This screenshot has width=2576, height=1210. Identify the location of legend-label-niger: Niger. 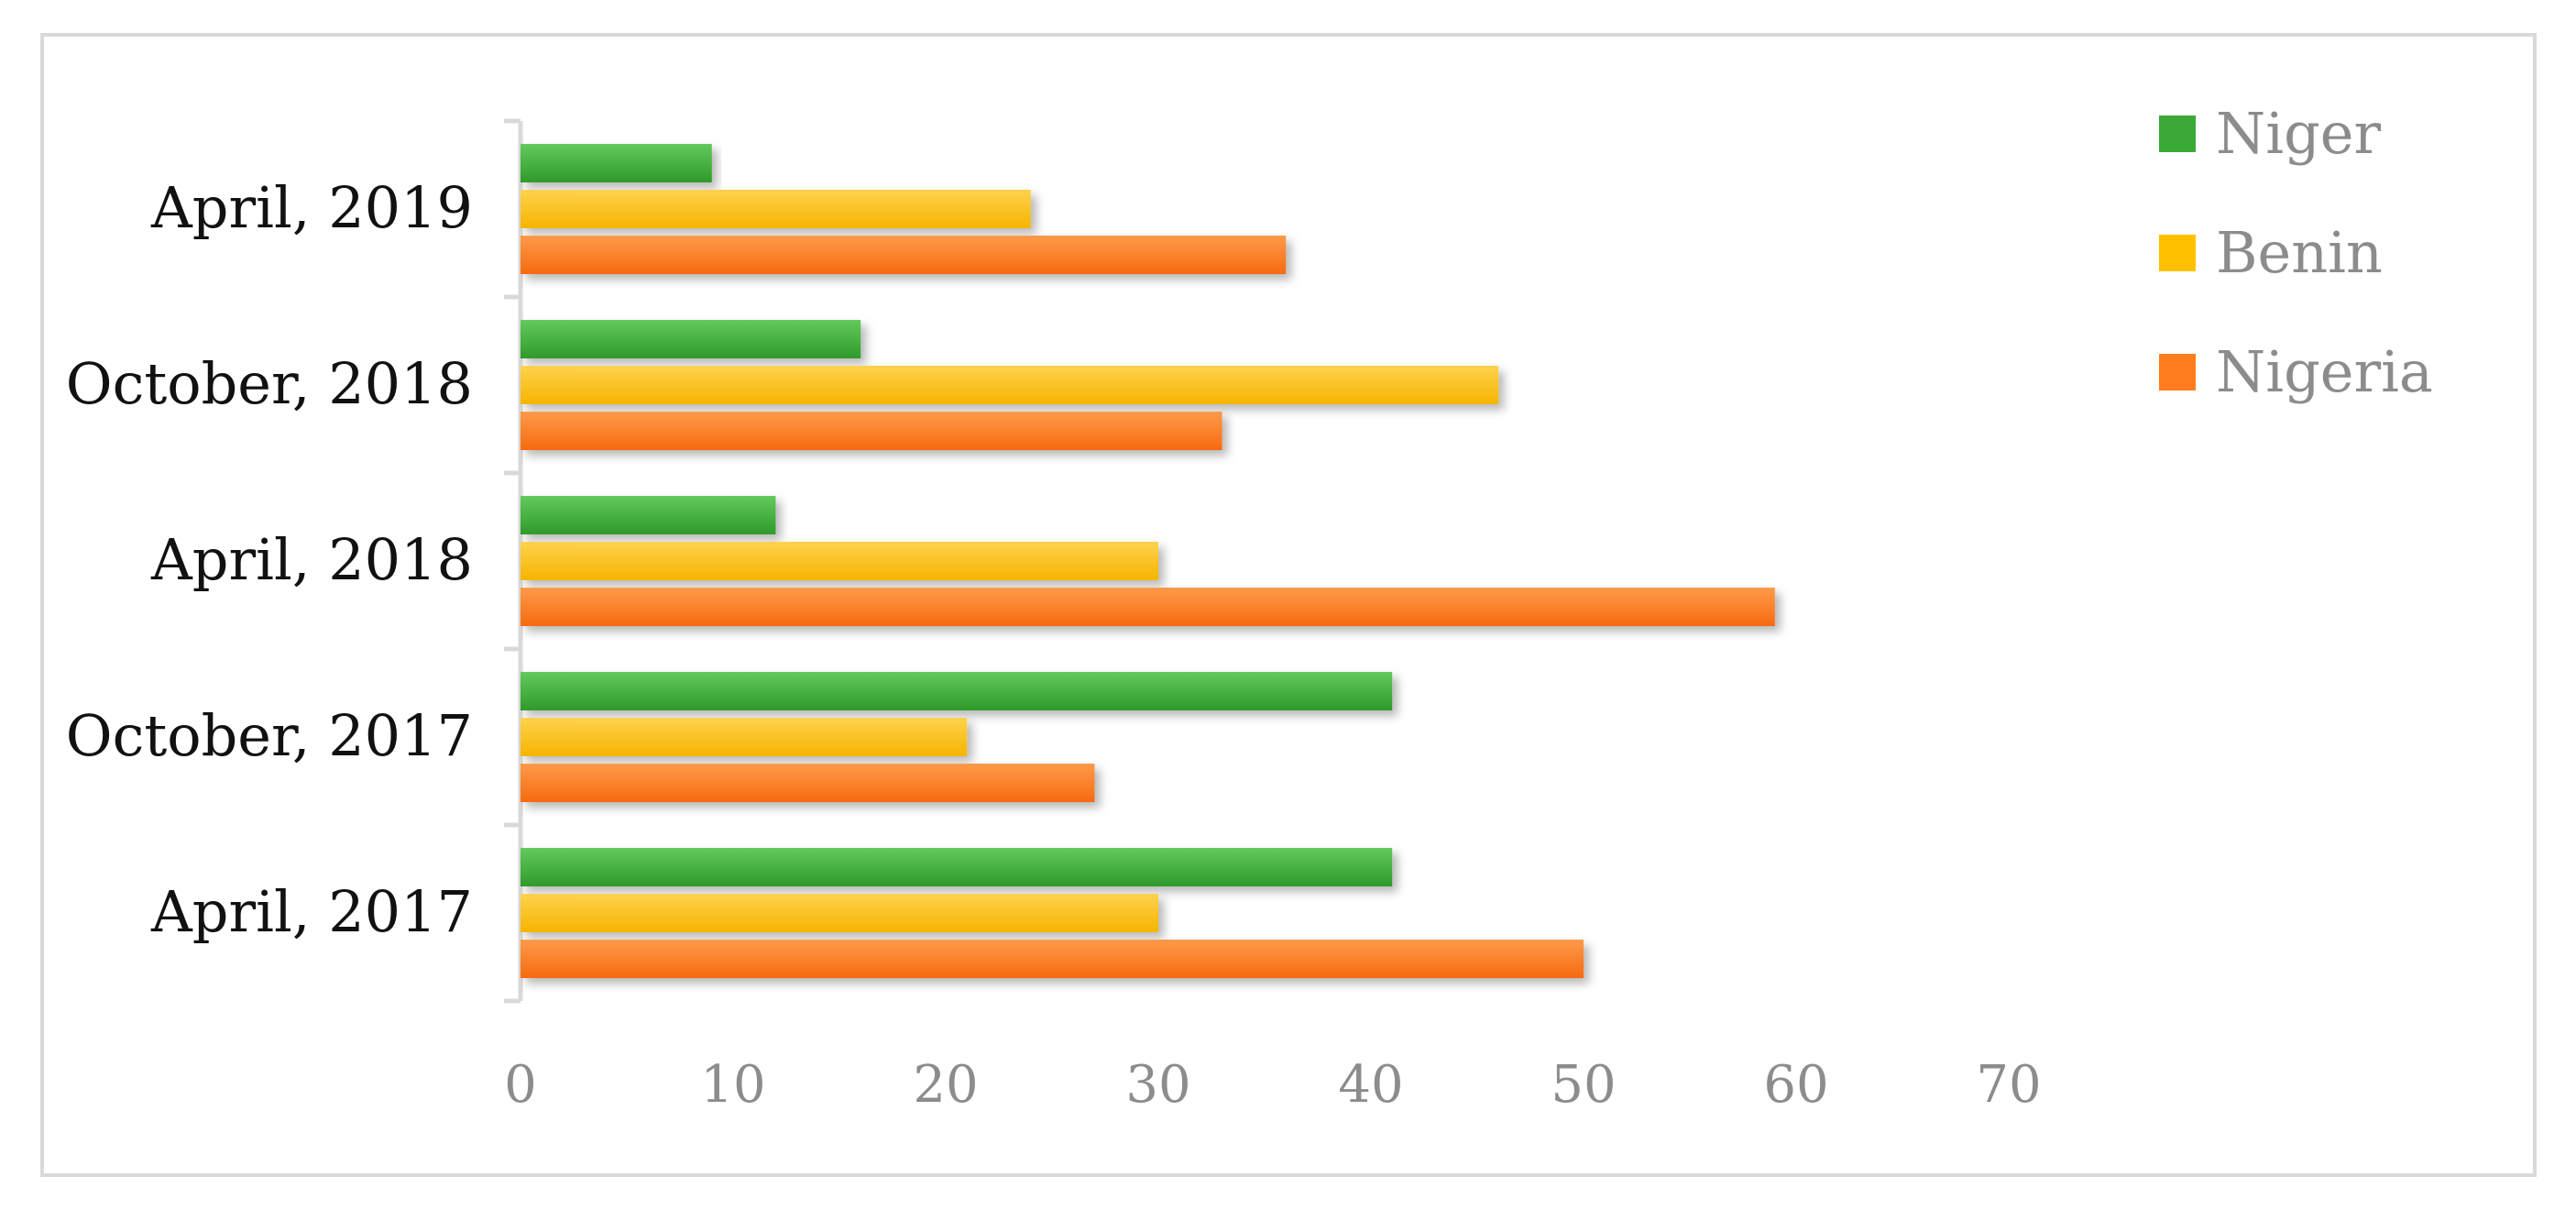
(2298, 133).